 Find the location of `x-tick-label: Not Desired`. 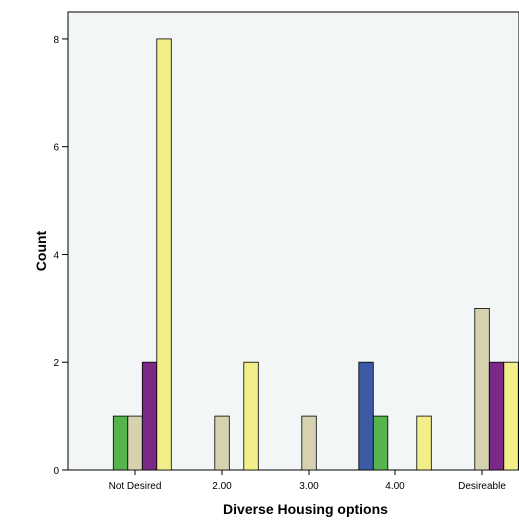

x-tick-label: Not Desired is located at coordinates (135, 486).